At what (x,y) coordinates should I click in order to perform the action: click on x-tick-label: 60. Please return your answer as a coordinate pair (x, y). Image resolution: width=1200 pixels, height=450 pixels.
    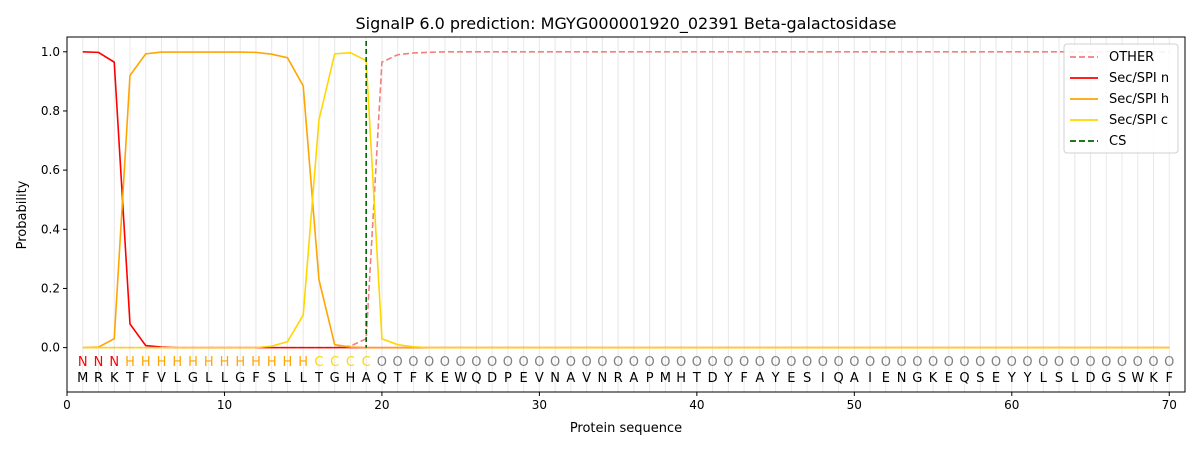
    Looking at the image, I should click on (1011, 405).